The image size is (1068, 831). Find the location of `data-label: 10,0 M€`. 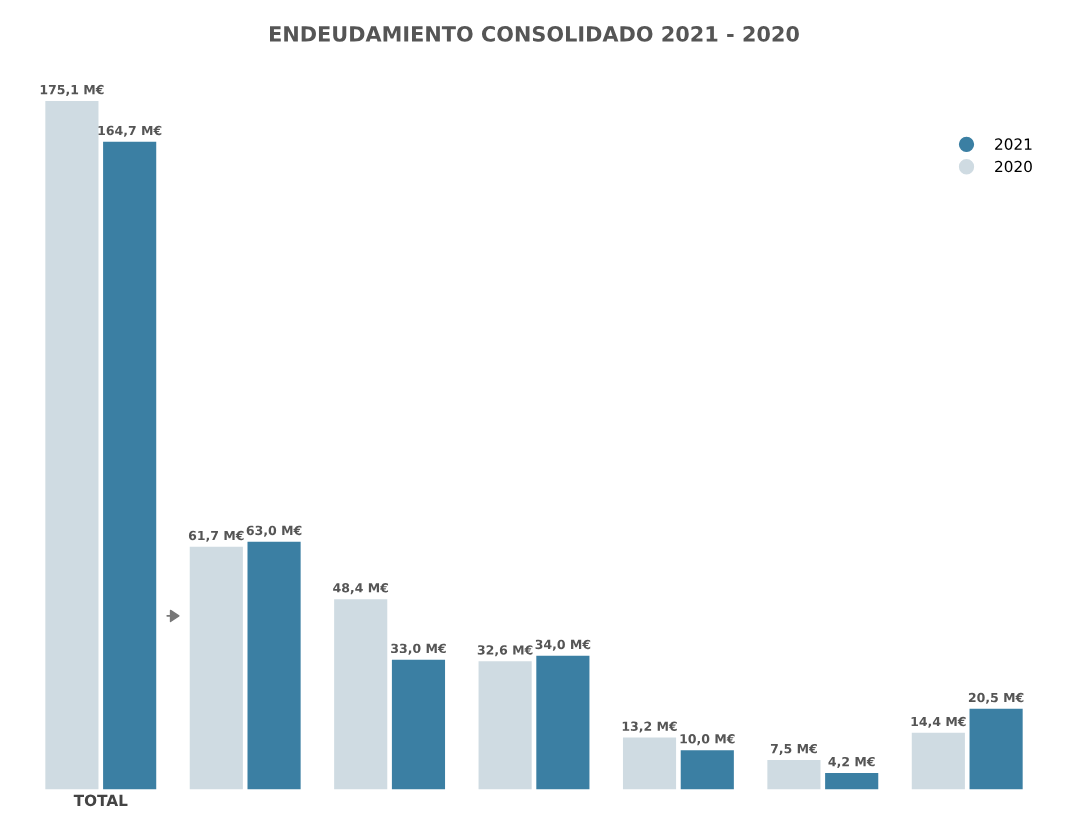

data-label: 10,0 M€ is located at coordinates (707, 740).